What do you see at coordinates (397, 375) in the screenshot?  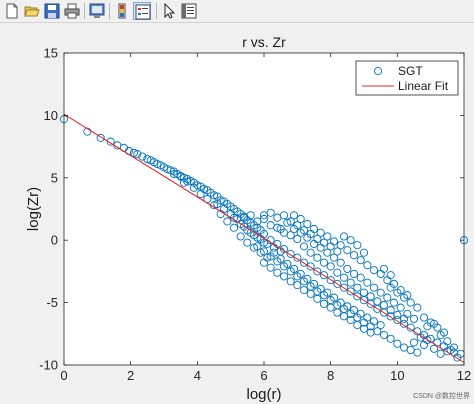 I see `x-tick-label: 10` at bounding box center [397, 375].